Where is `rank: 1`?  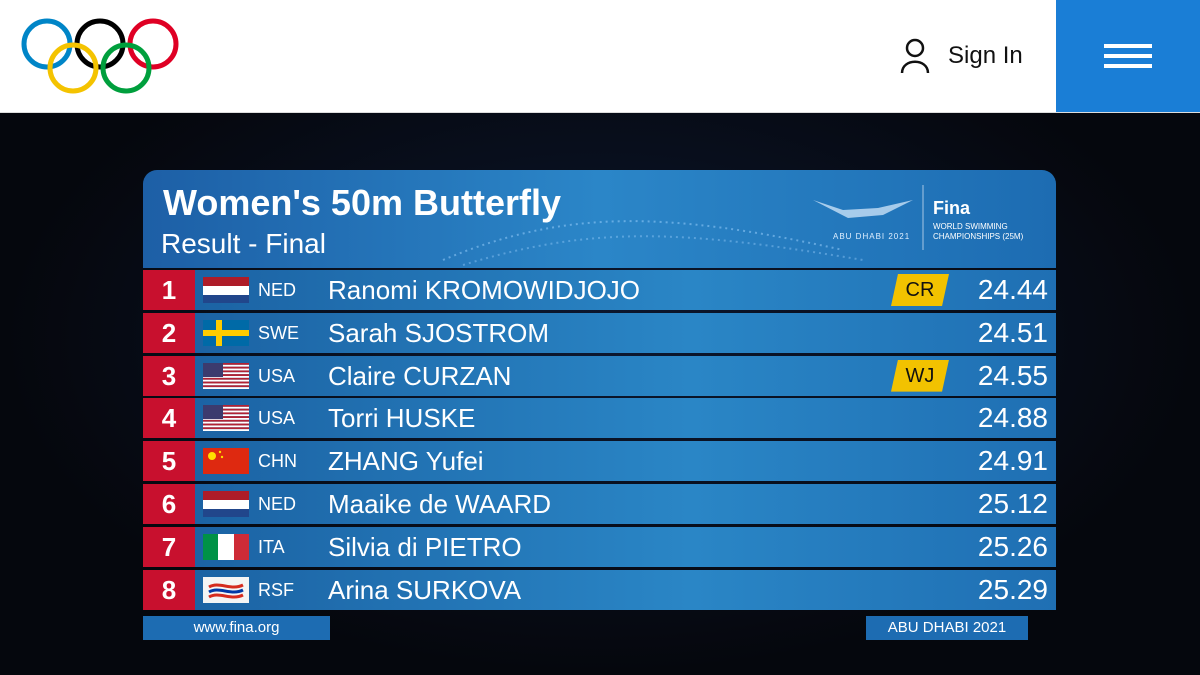 rank: 1 is located at coordinates (169, 290).